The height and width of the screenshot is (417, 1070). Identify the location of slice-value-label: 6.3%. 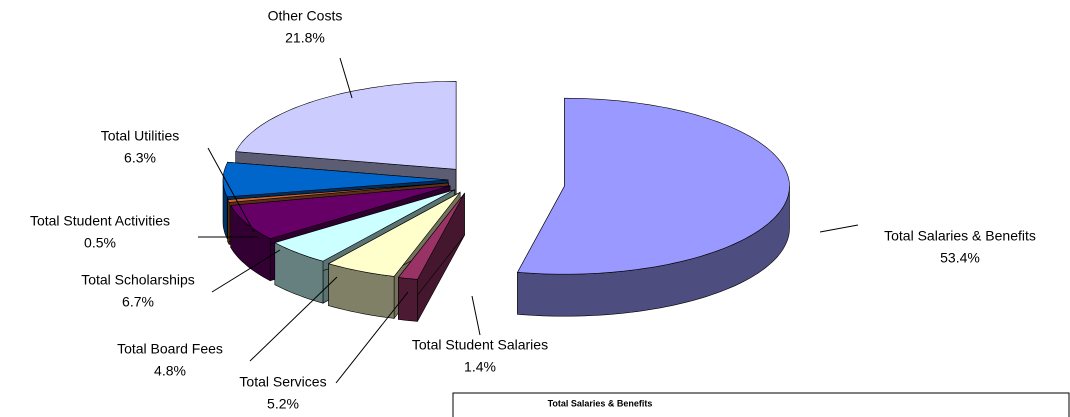
(140, 158).